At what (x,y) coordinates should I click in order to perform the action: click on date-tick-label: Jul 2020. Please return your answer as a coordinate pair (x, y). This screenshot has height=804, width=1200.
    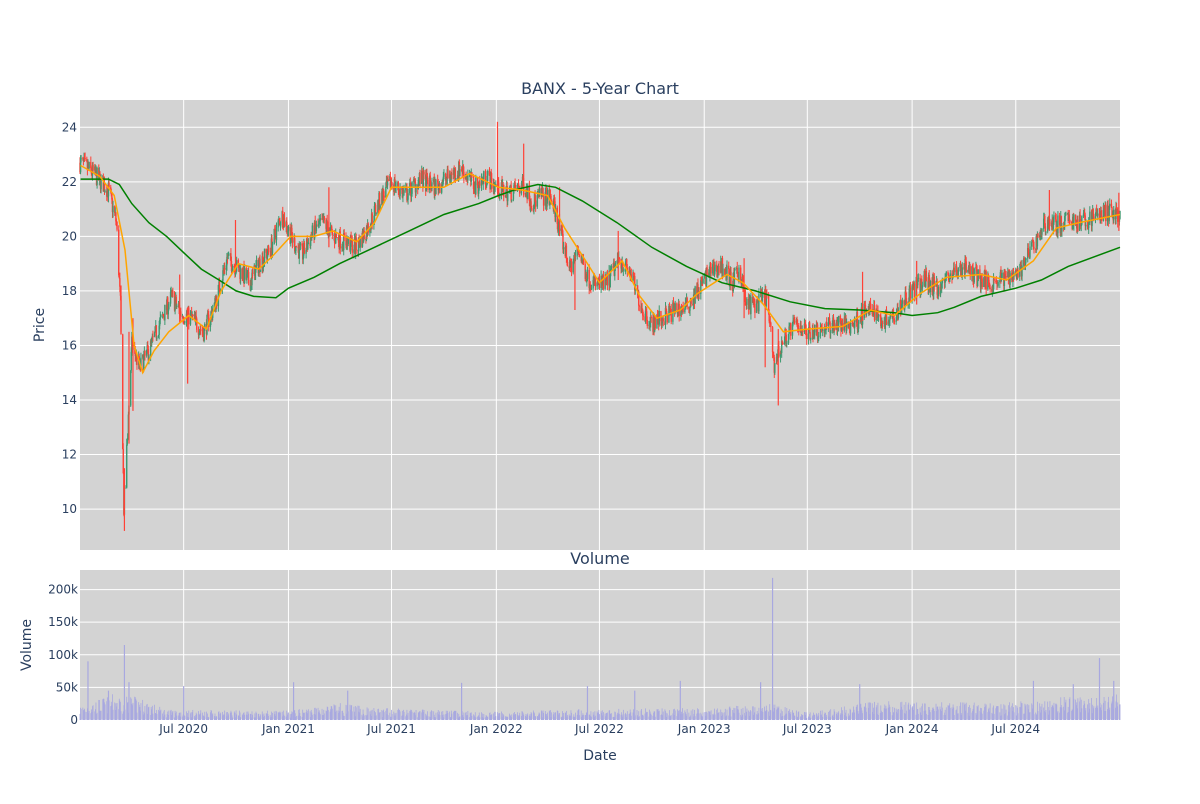
    Looking at the image, I should click on (183, 729).